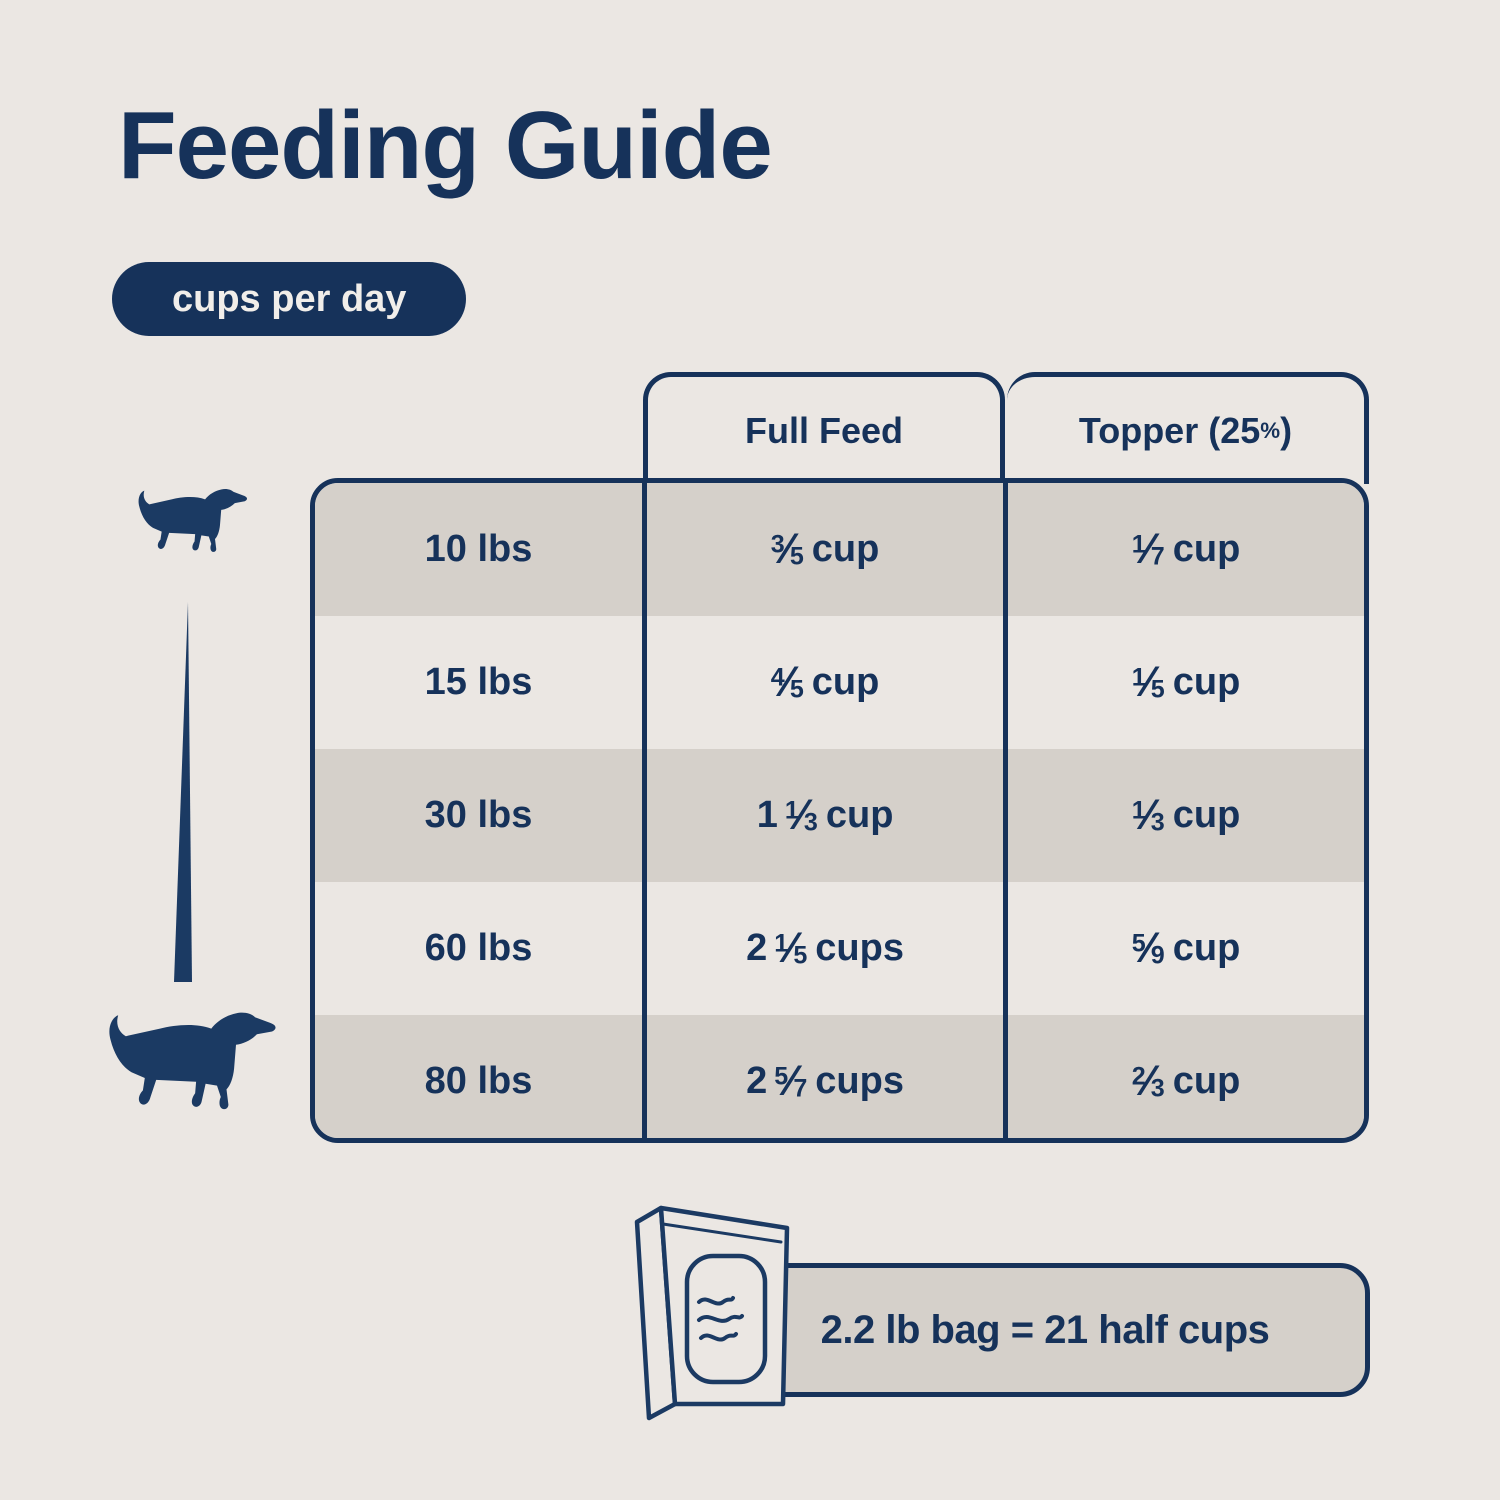 The height and width of the screenshot is (1500, 1500). I want to click on fraction-topper: 1⁄5, so click(1148, 682).